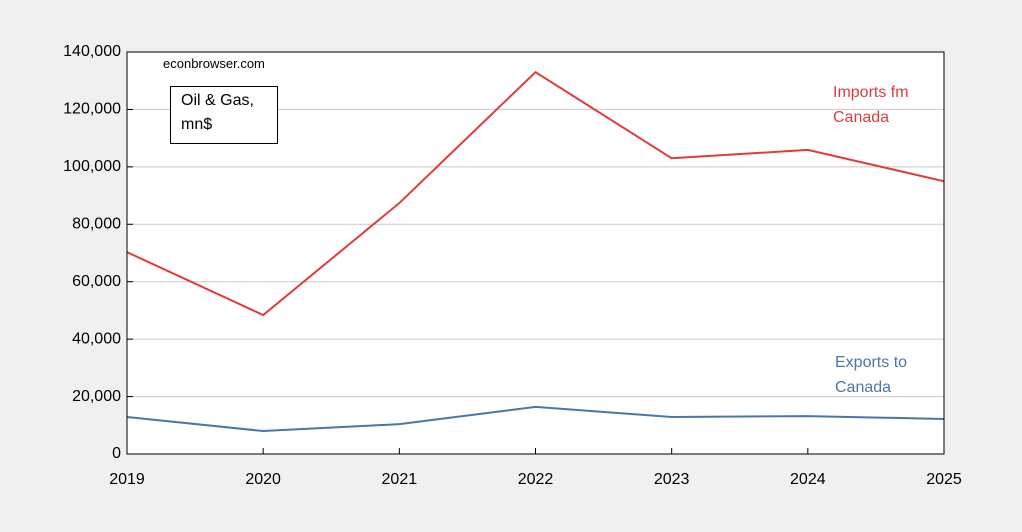  I want to click on y-tick-label: 20,000, so click(96, 396).